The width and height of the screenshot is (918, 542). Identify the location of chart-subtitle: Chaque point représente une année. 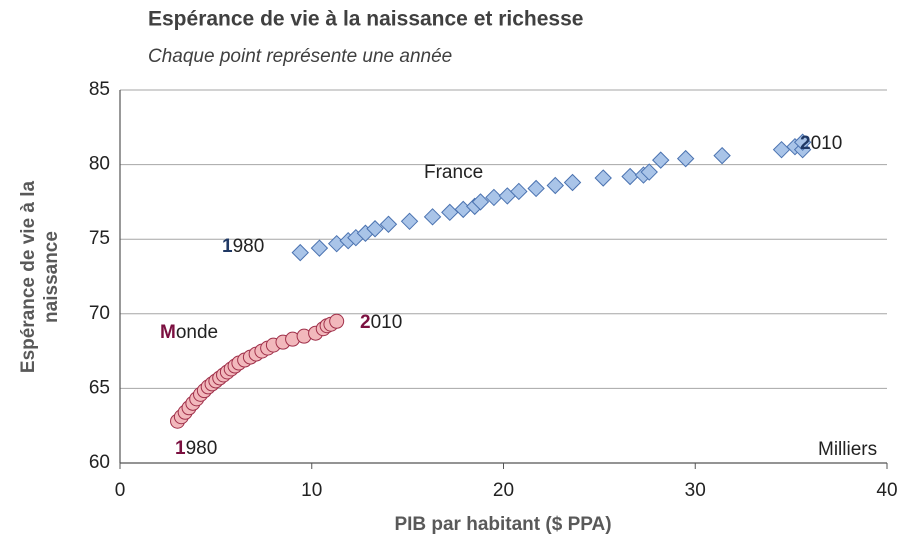
(300, 56).